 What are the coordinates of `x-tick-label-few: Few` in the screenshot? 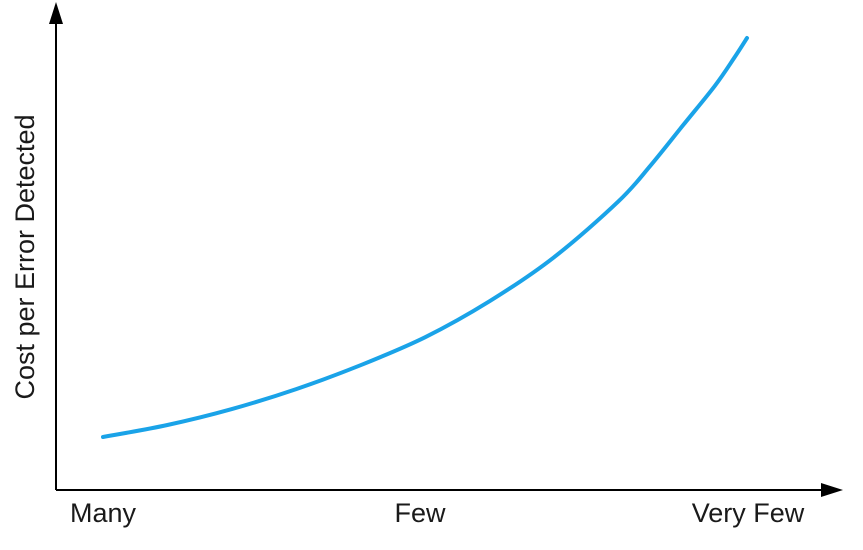 It's located at (420, 513).